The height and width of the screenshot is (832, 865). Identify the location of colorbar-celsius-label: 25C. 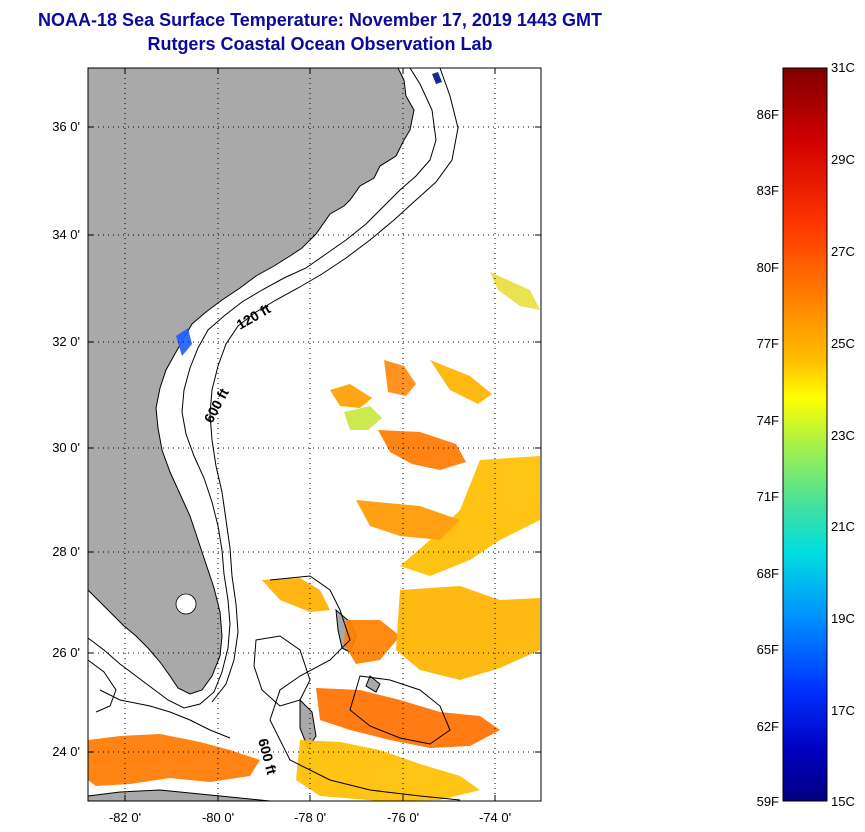
(843, 343).